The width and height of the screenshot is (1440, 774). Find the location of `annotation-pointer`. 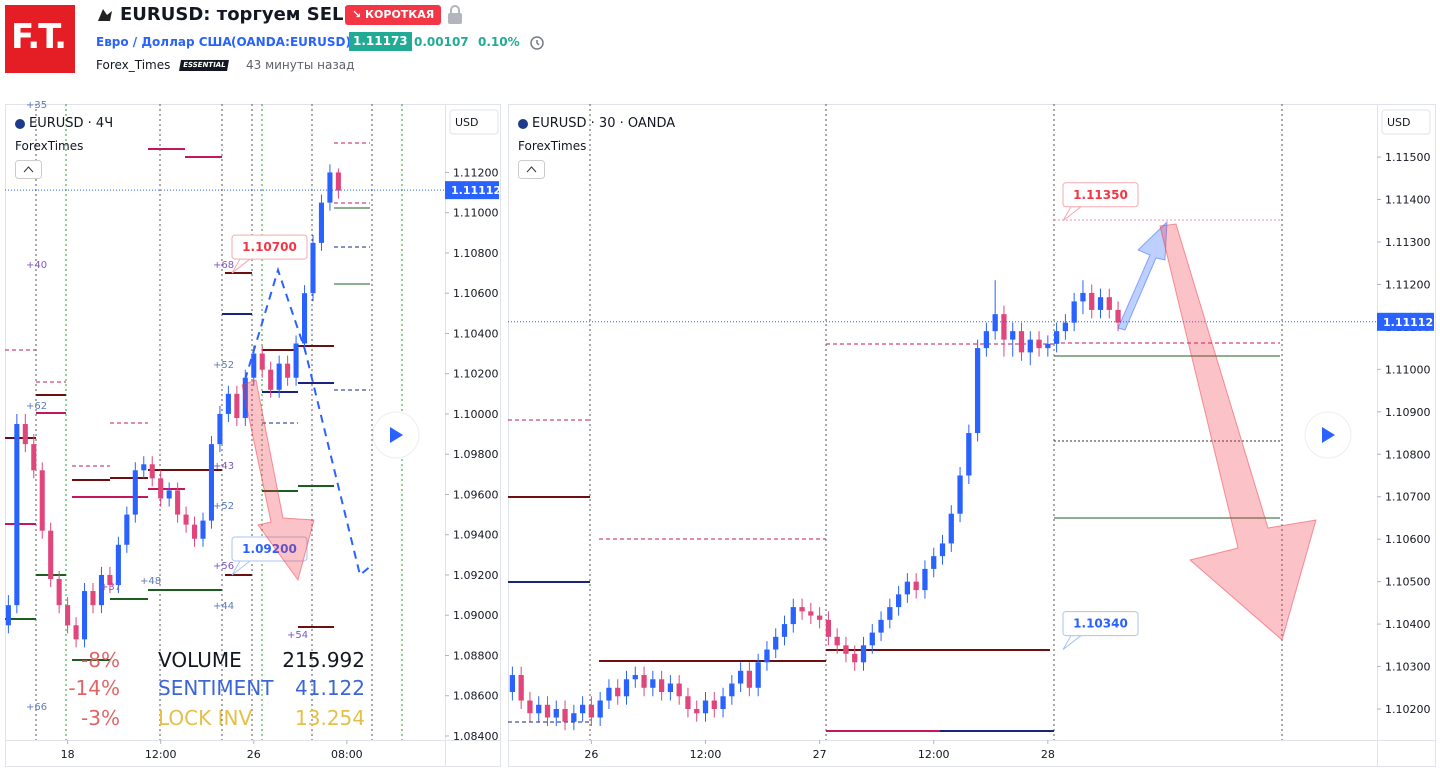

annotation-pointer is located at coordinates (1072, 214).